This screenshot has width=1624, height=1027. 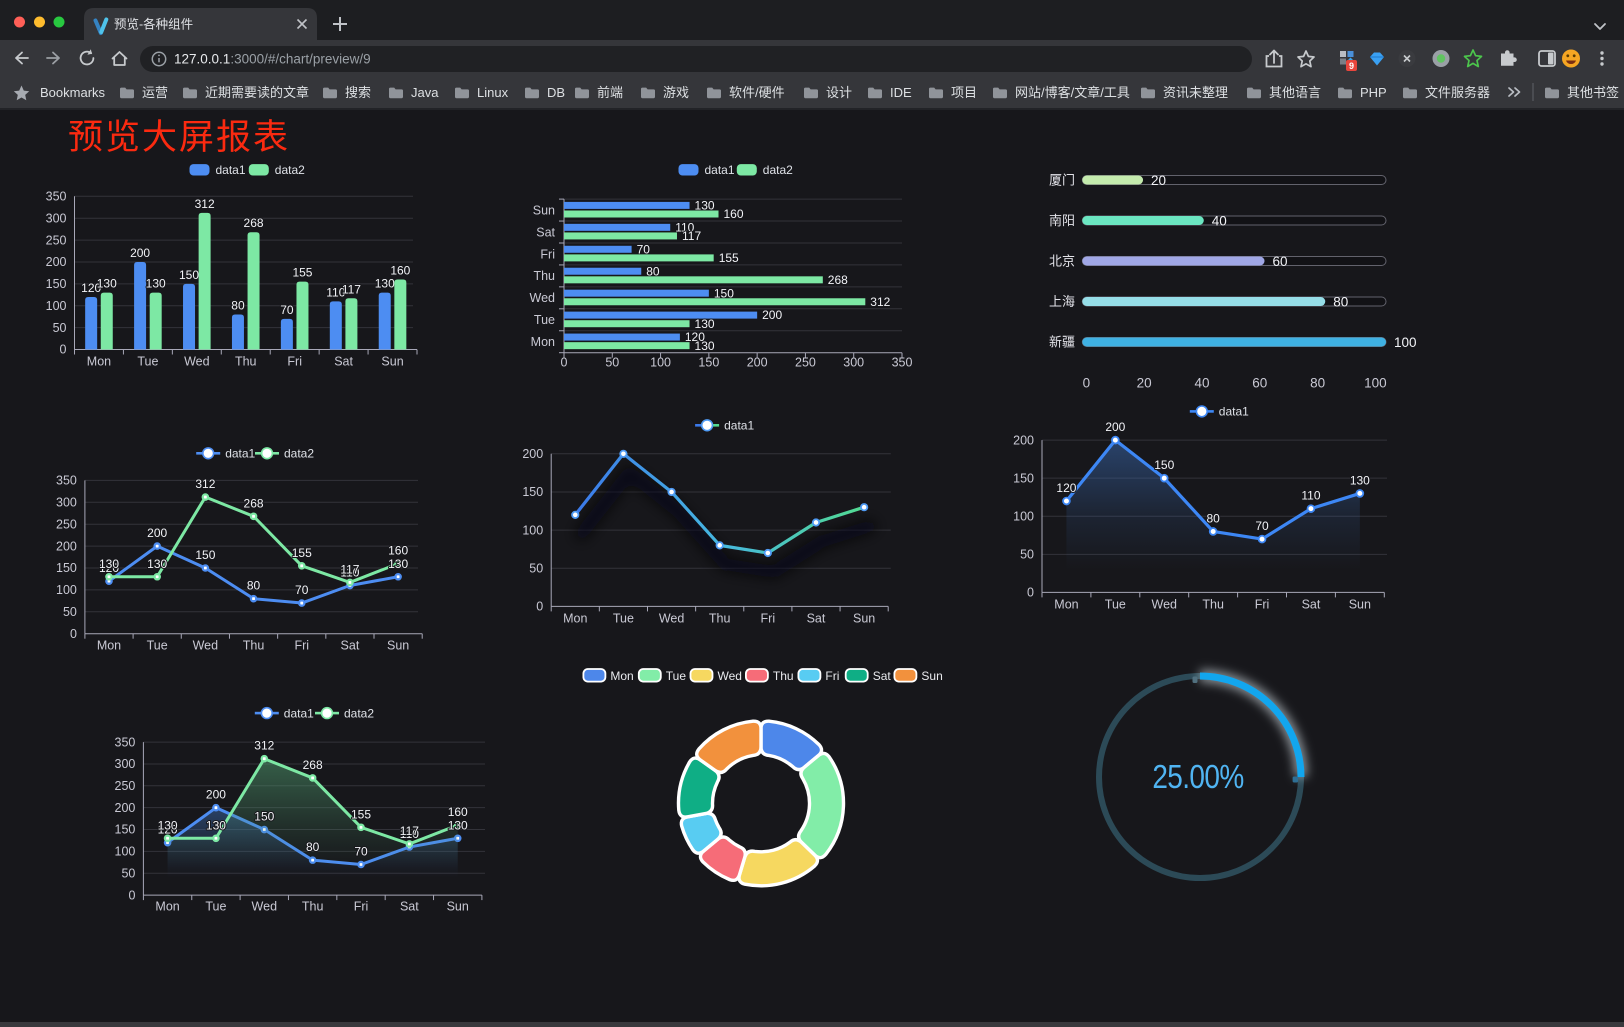 What do you see at coordinates (155, 92) in the screenshot?
I see `svg-text: 运营` at bounding box center [155, 92].